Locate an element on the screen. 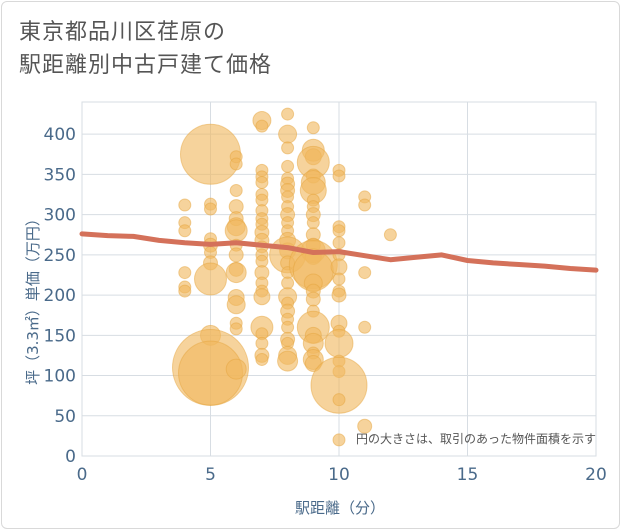  y-tick-label: 200 is located at coordinates (60, 296).